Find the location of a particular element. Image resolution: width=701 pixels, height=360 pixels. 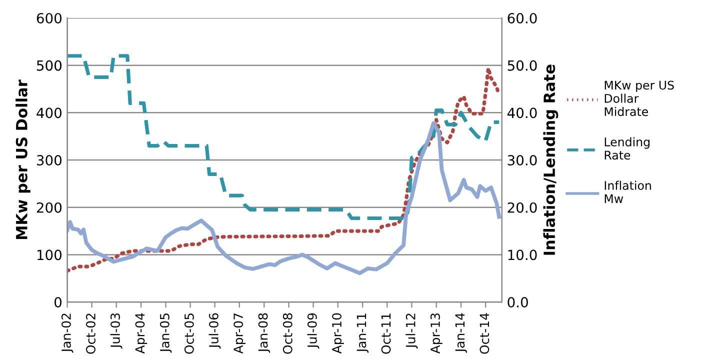

y-tick-label: 0 is located at coordinates (58, 302).